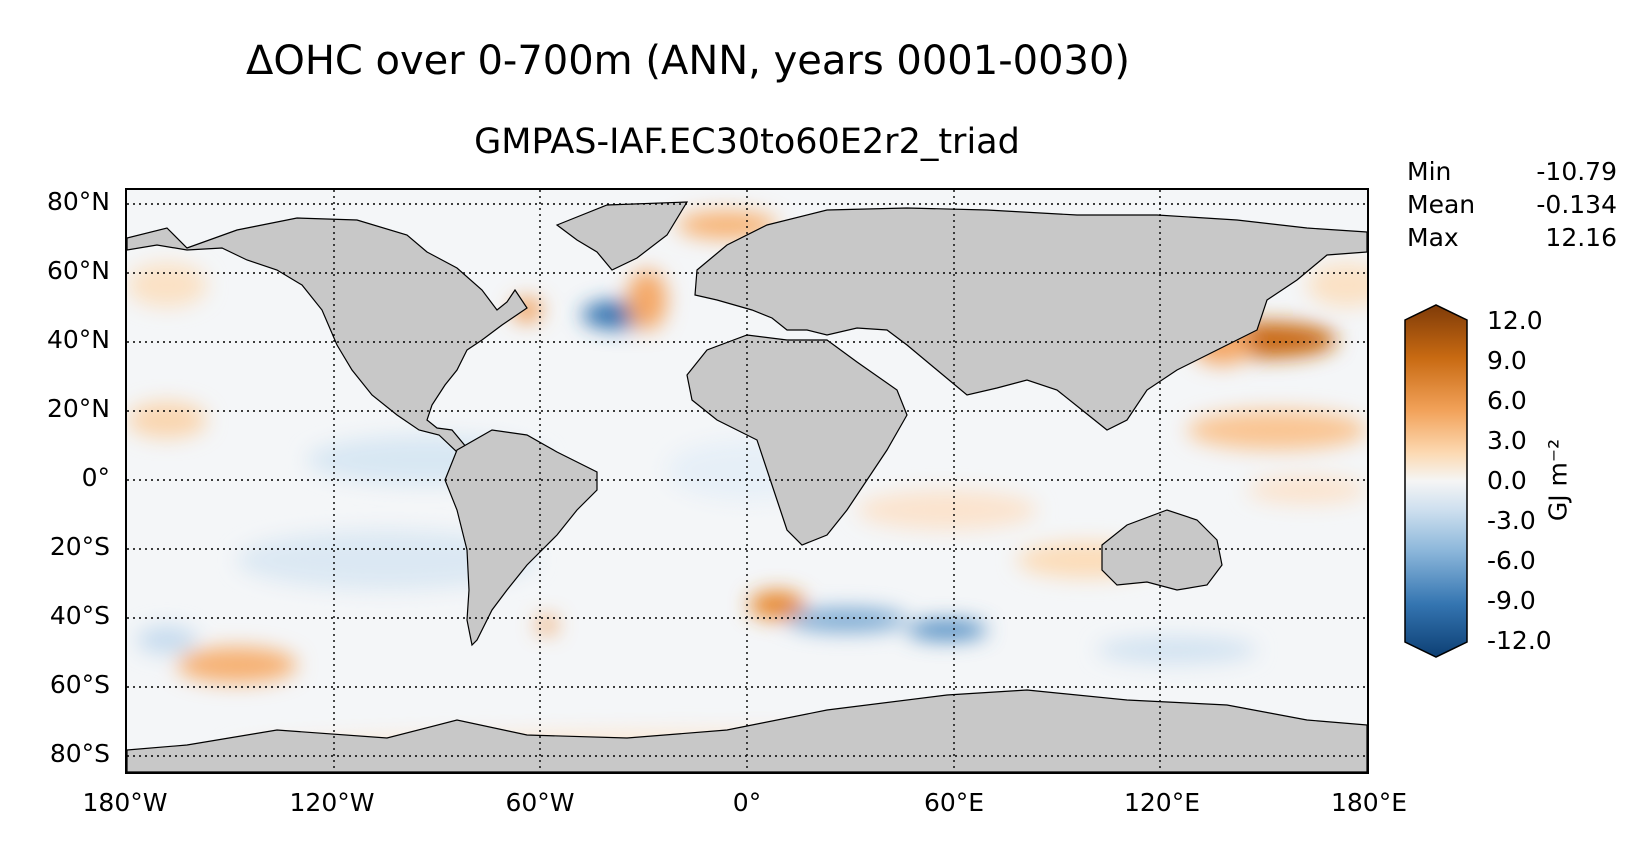 Image resolution: width=1651 pixels, height=854 pixels. What do you see at coordinates (1511, 520) in the screenshot?
I see `colorbar-tick: -3.0` at bounding box center [1511, 520].